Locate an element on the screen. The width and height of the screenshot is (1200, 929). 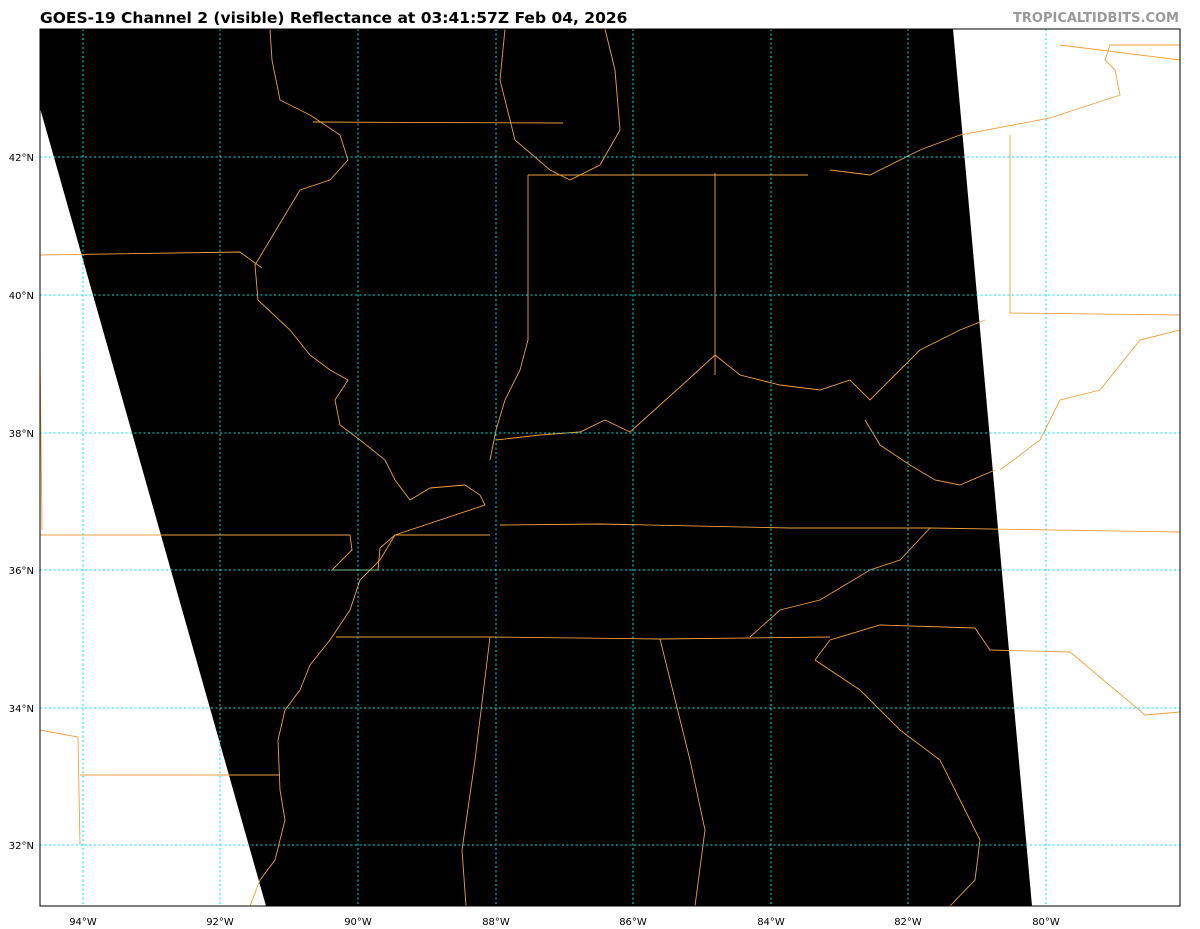
lat-label: 36°N is located at coordinates (21, 571).